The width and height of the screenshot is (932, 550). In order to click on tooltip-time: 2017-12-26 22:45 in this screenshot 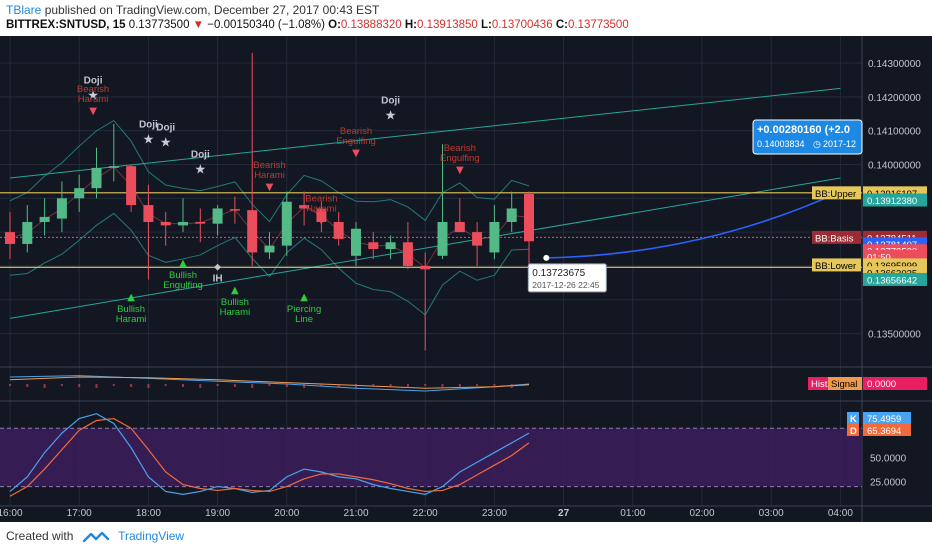, I will do `click(565, 285)`.